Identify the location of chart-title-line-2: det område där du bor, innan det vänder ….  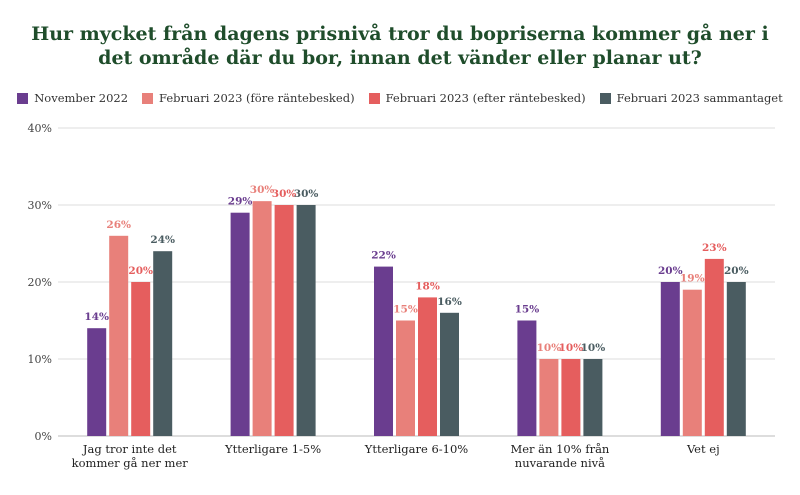
(400, 58).